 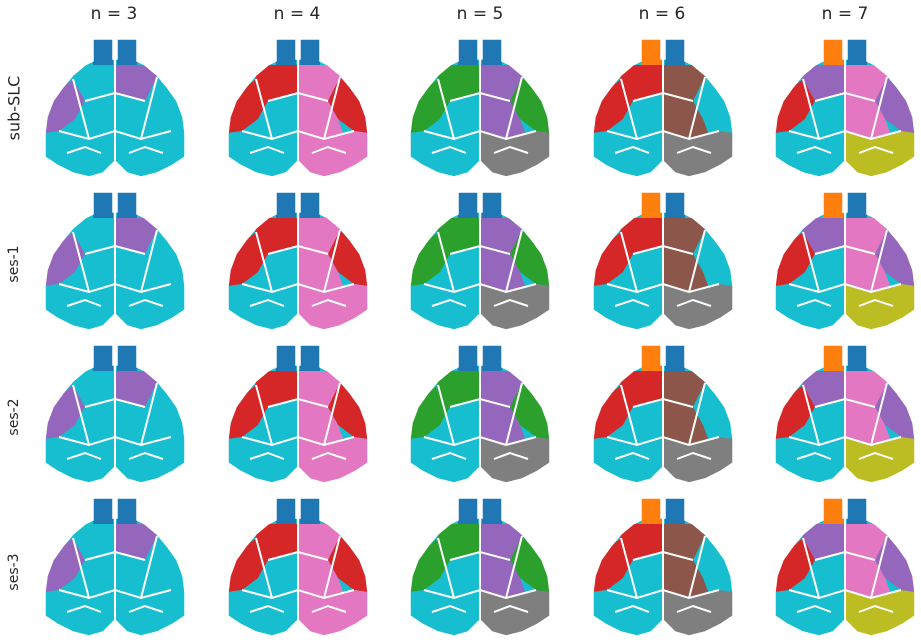 I want to click on brain-map-r1-n4, so click(x=298, y=108).